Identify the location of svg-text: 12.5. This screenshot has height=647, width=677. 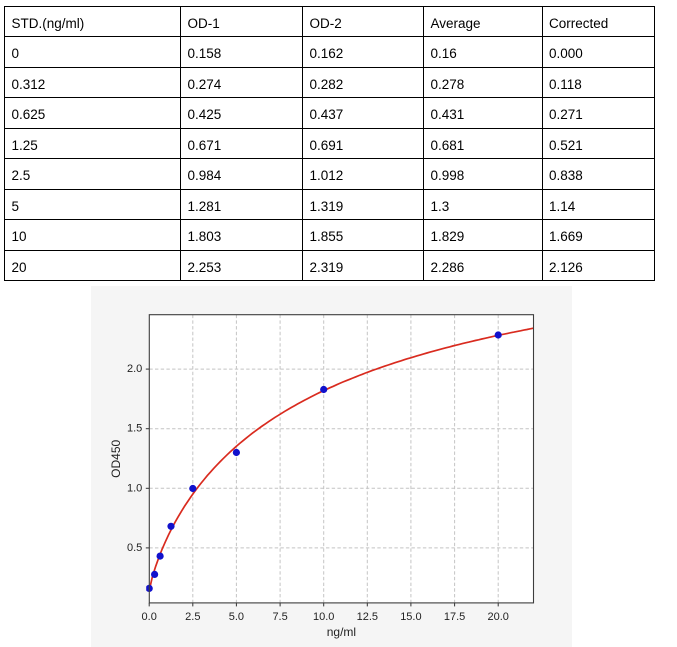
(367, 617).